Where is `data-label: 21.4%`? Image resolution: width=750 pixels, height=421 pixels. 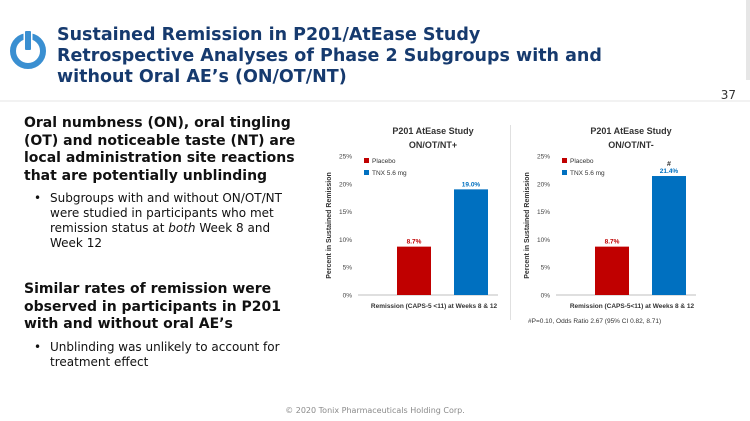
data-label: 21.4% is located at coordinates (669, 171).